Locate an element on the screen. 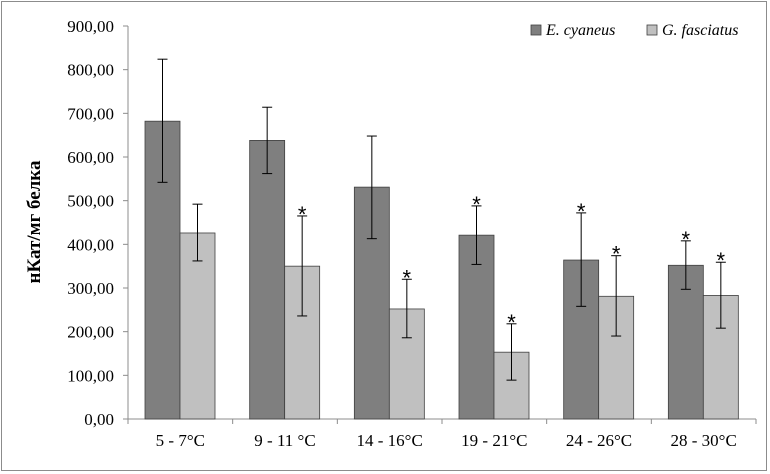 This screenshot has height=474, width=770. legend: E. cyaneus G. fasciatus is located at coordinates (634, 30).